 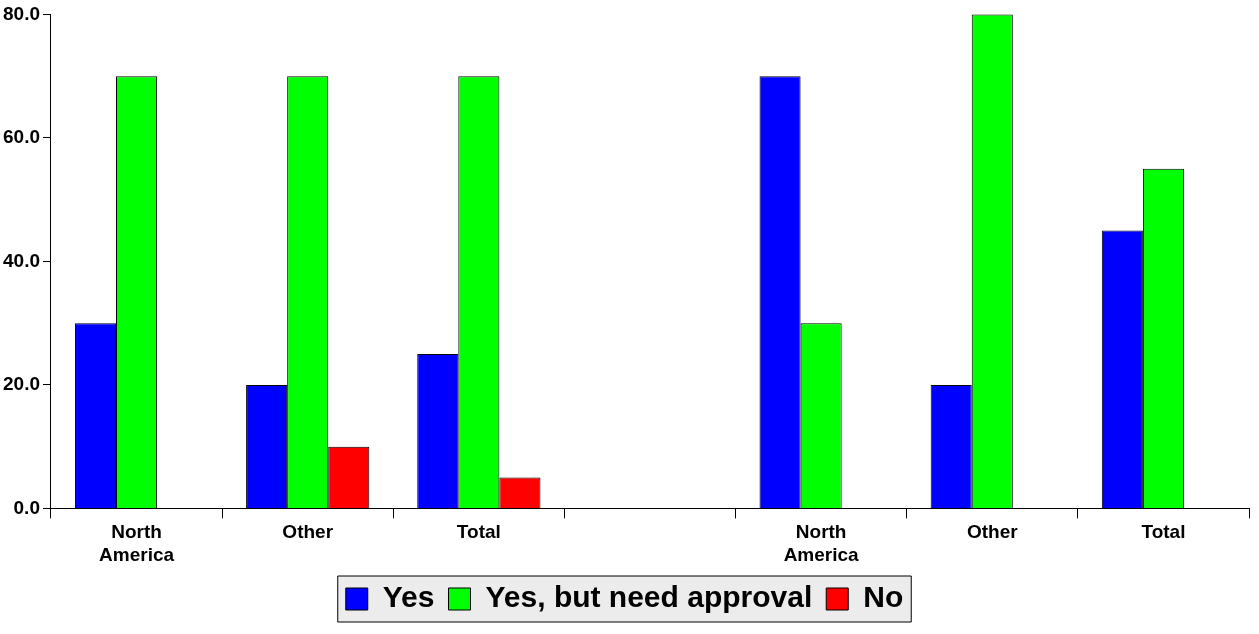 What do you see at coordinates (21, 384) in the screenshot?
I see `y-tick-label: 20.0` at bounding box center [21, 384].